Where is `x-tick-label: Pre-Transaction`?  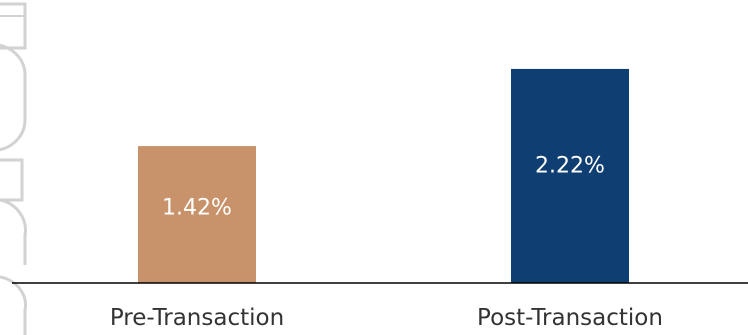 x-tick-label: Pre-Transaction is located at coordinates (197, 318).